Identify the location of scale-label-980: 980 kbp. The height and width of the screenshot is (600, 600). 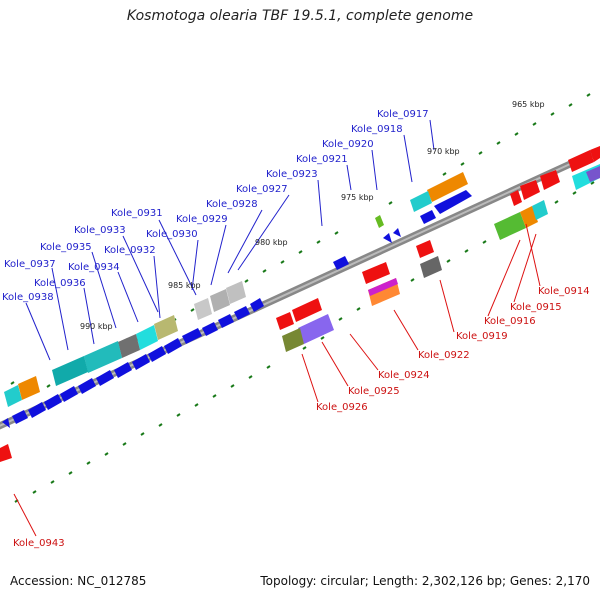
(271, 242).